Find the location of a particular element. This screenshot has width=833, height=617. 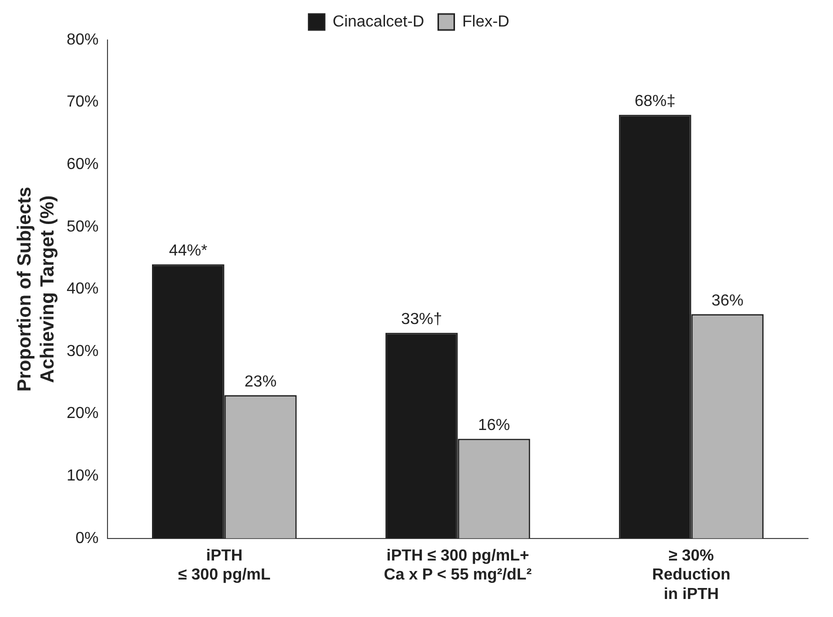

data-label: 36% is located at coordinates (727, 301).